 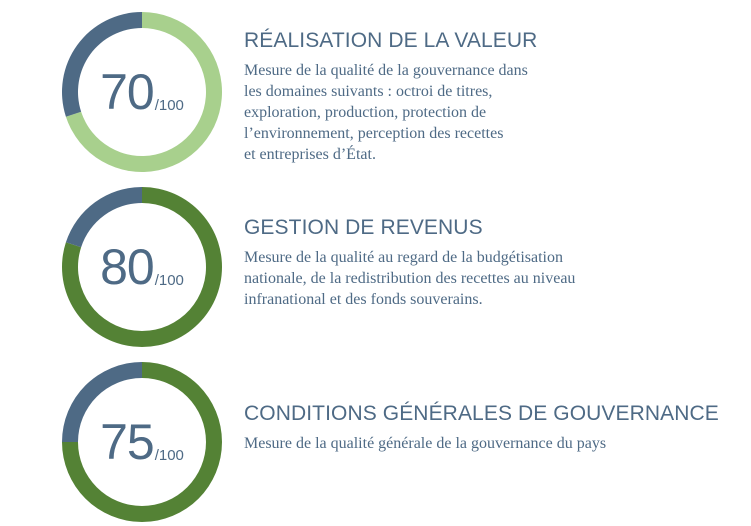 What do you see at coordinates (127, 92) in the screenshot?
I see `score-value: 70` at bounding box center [127, 92].